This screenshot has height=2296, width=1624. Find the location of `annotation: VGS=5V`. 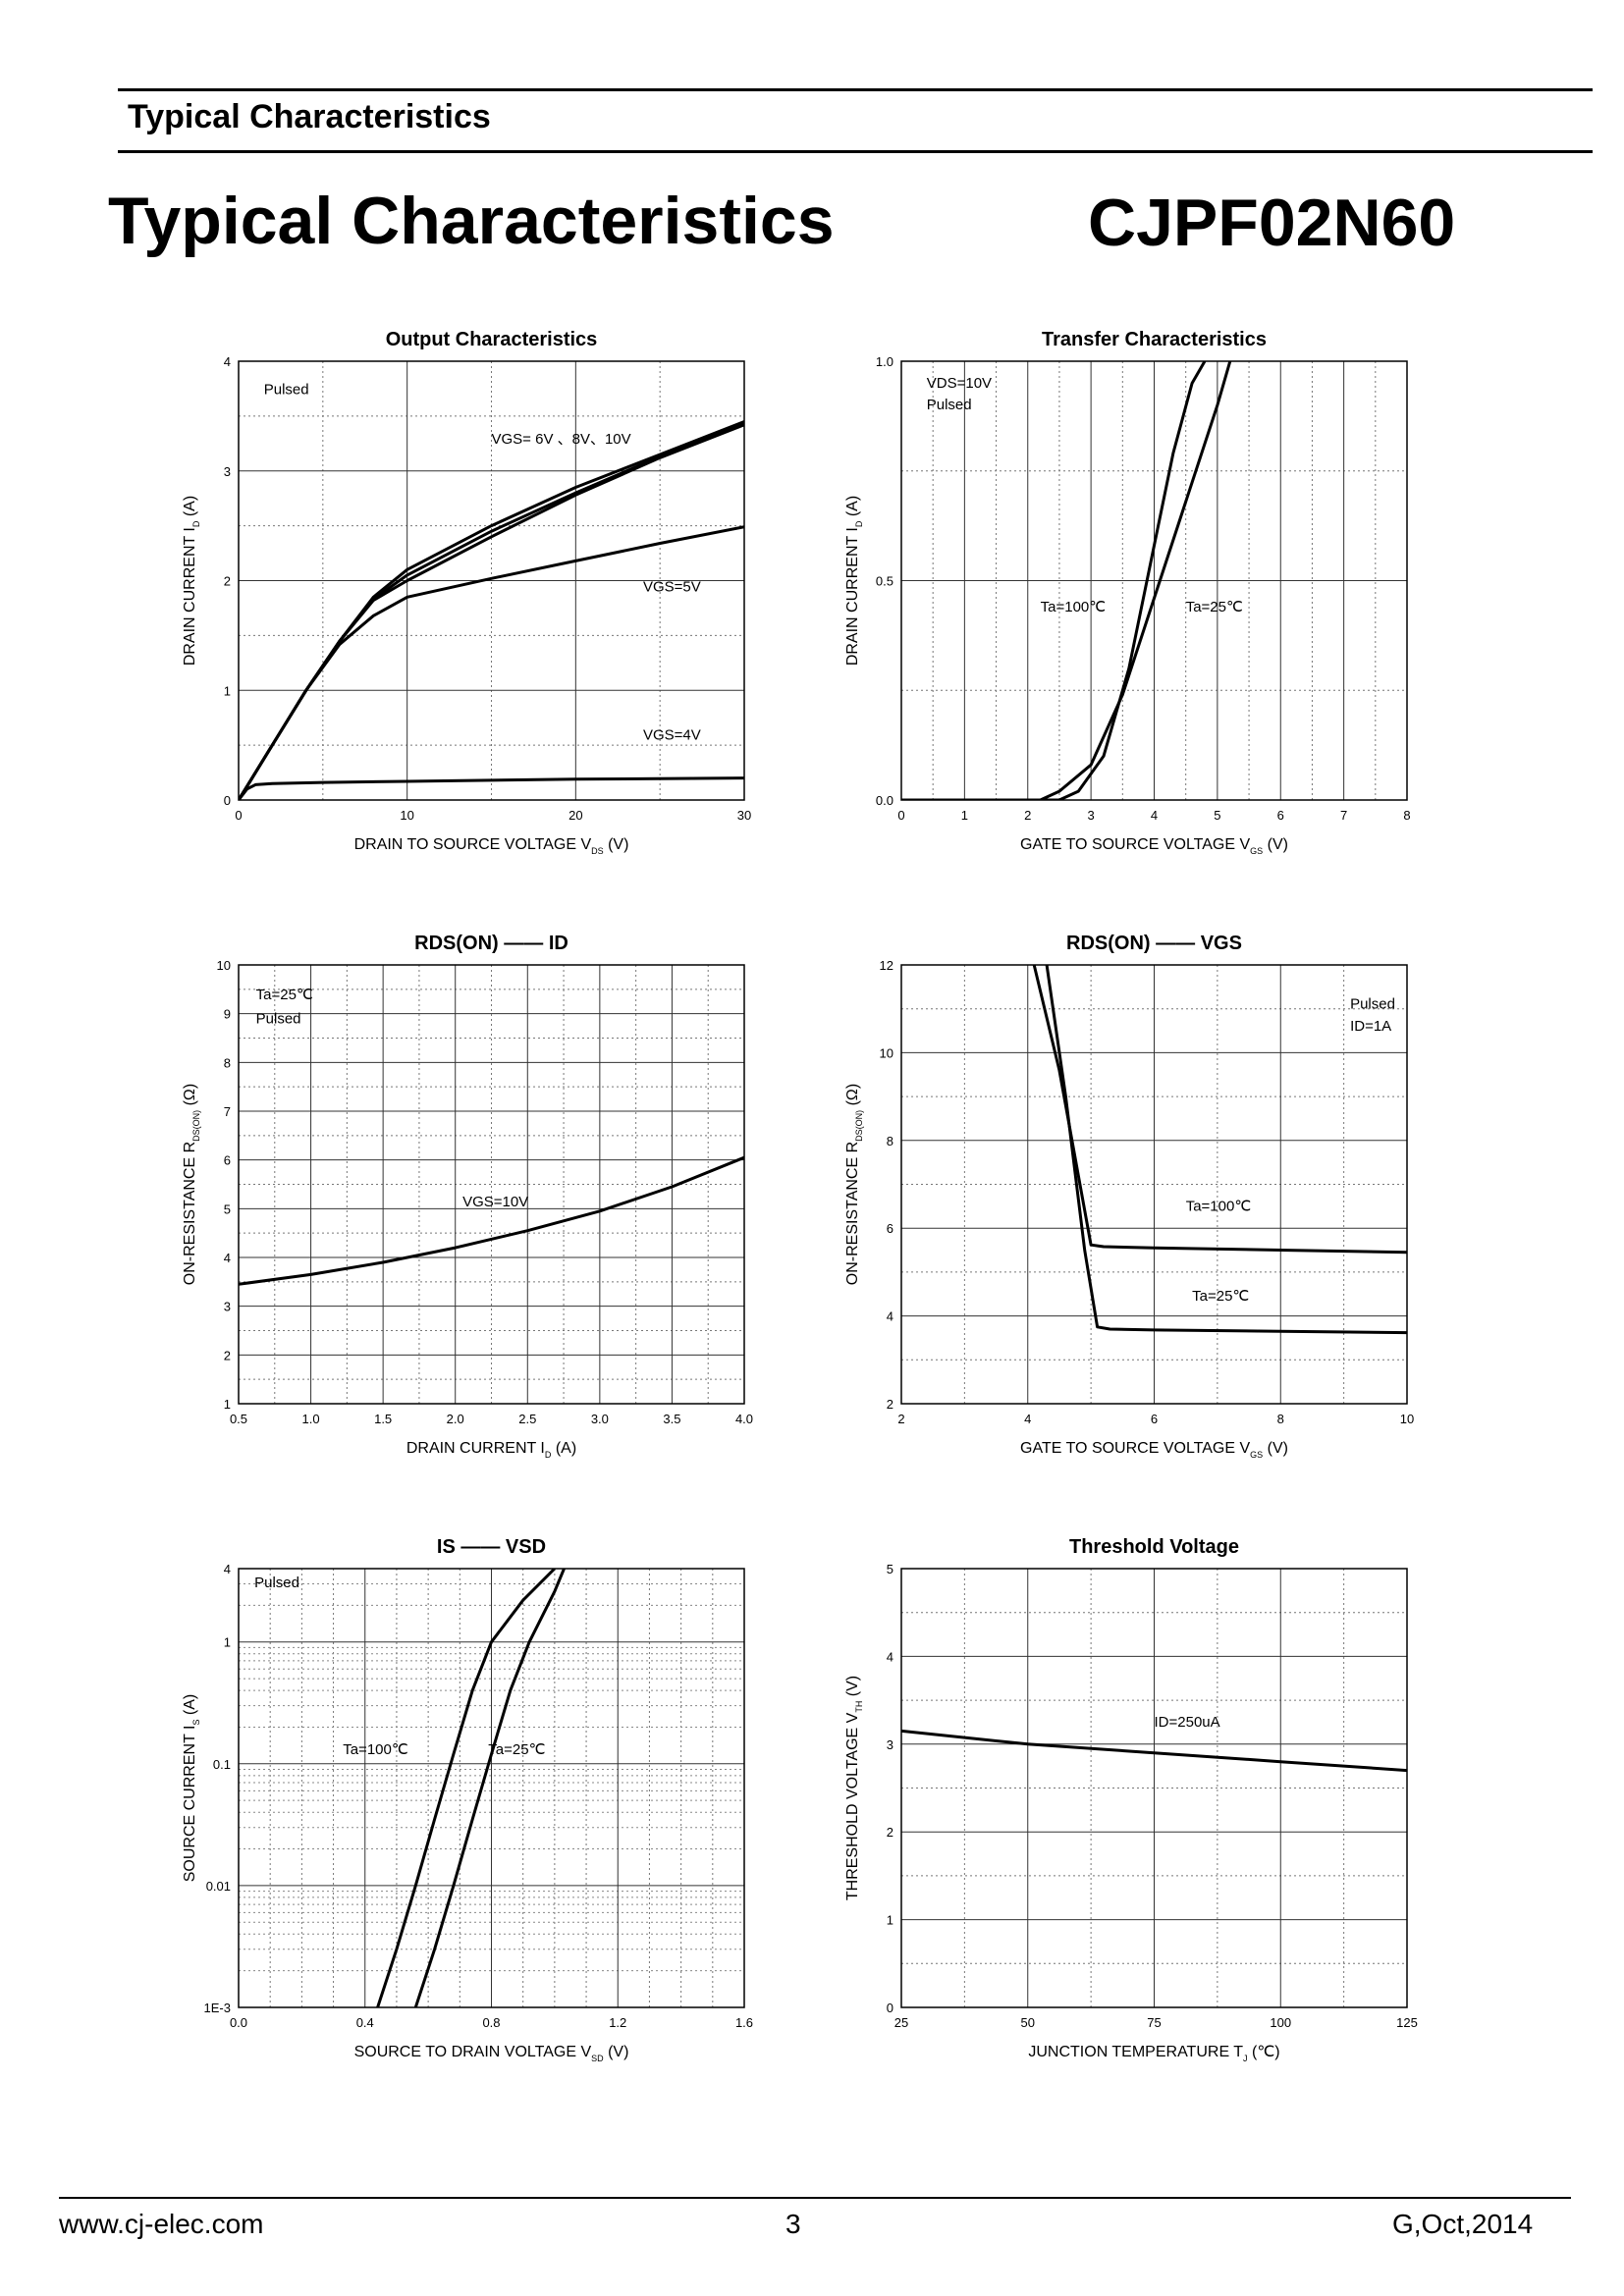

annotation: VGS=5V is located at coordinates (672, 588).